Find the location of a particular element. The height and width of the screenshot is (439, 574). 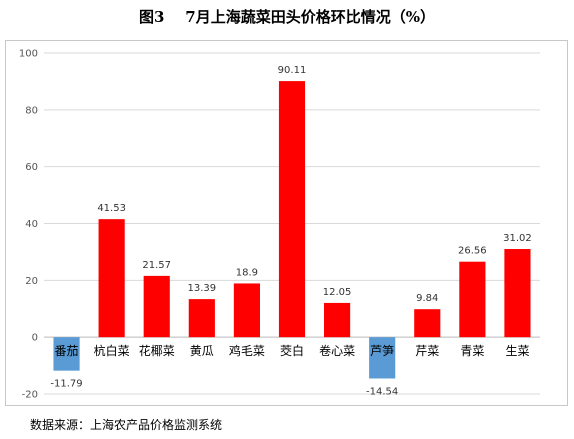

data-label: 31.02 is located at coordinates (517, 238).